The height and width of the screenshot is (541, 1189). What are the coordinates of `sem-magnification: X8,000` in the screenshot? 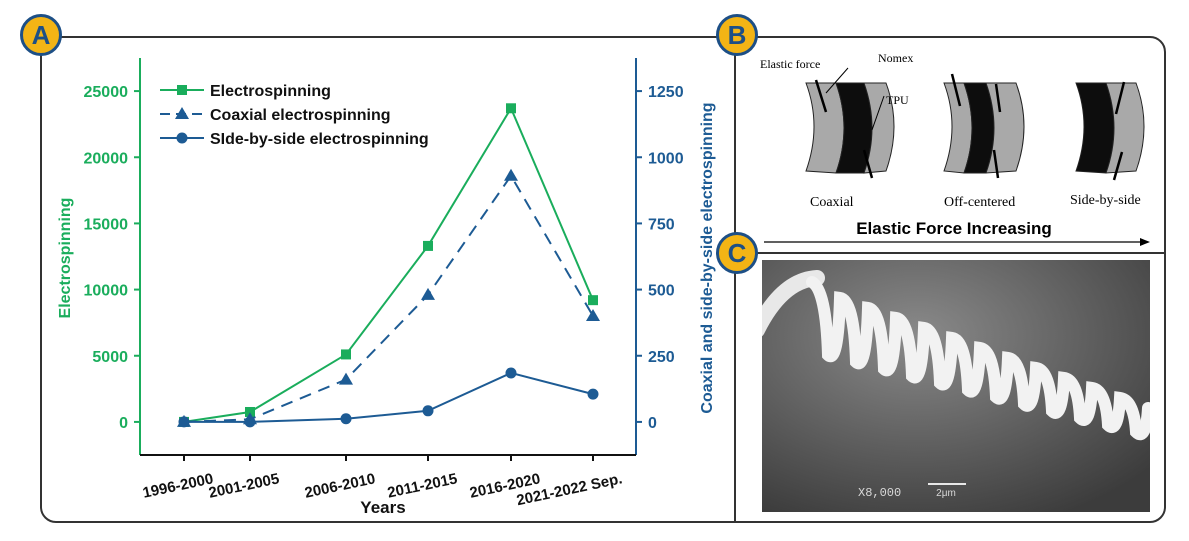 It's located at (879, 493).